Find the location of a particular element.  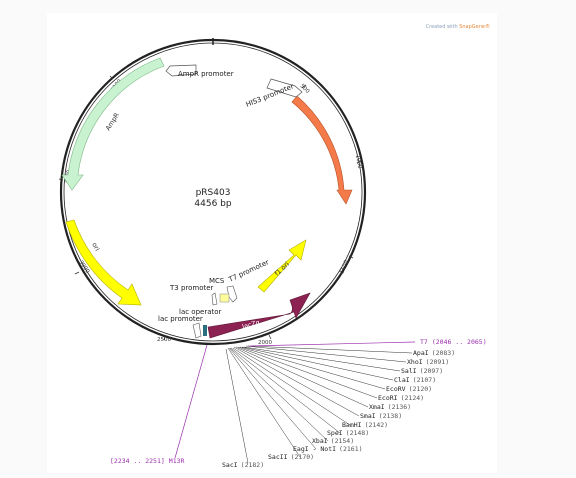

site-xhoi: XhoI (2091) is located at coordinates (428, 362).